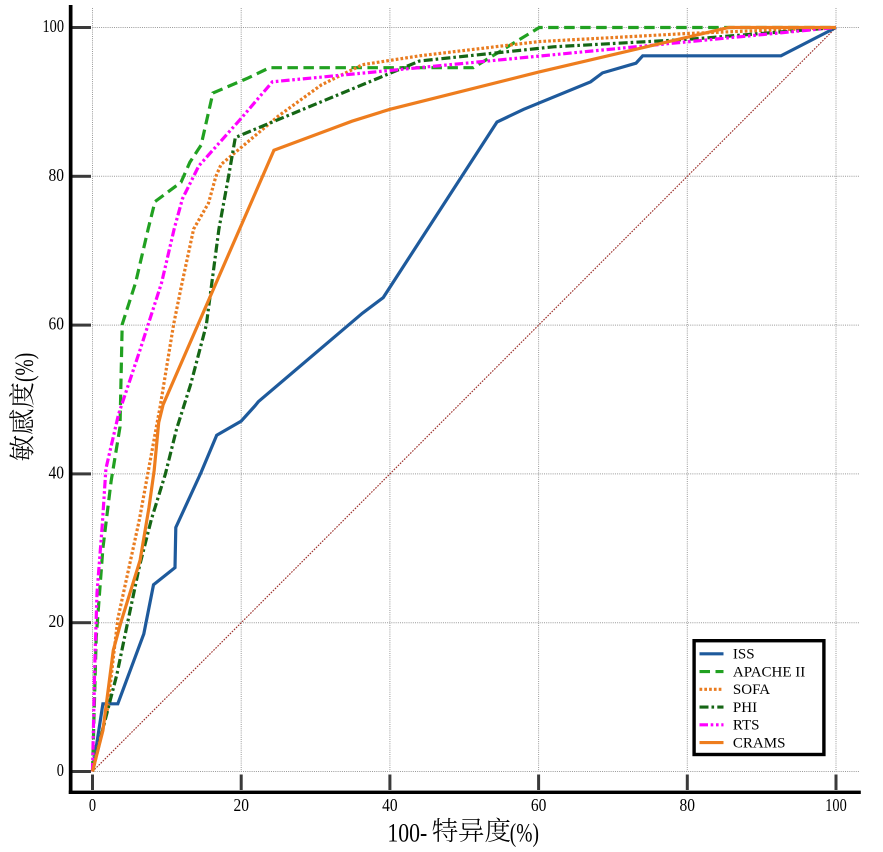 The width and height of the screenshot is (883, 852). Describe the element at coordinates (769, 672) in the screenshot. I see `svg-text: APACHE II` at that location.